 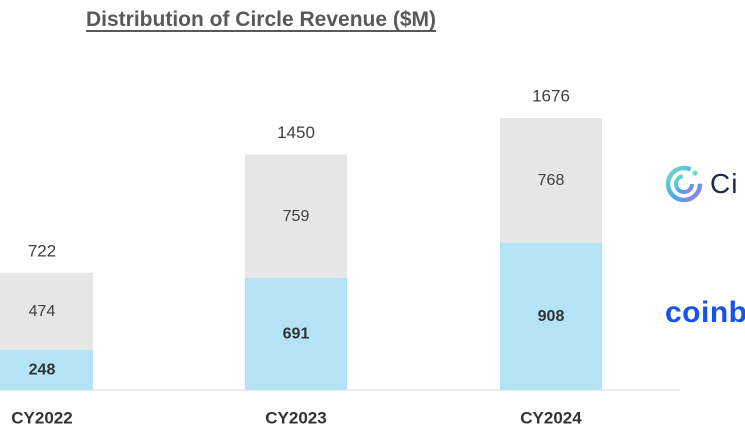 What do you see at coordinates (705, 312) in the screenshot?
I see `coinbase-logo: coinb` at bounding box center [705, 312].